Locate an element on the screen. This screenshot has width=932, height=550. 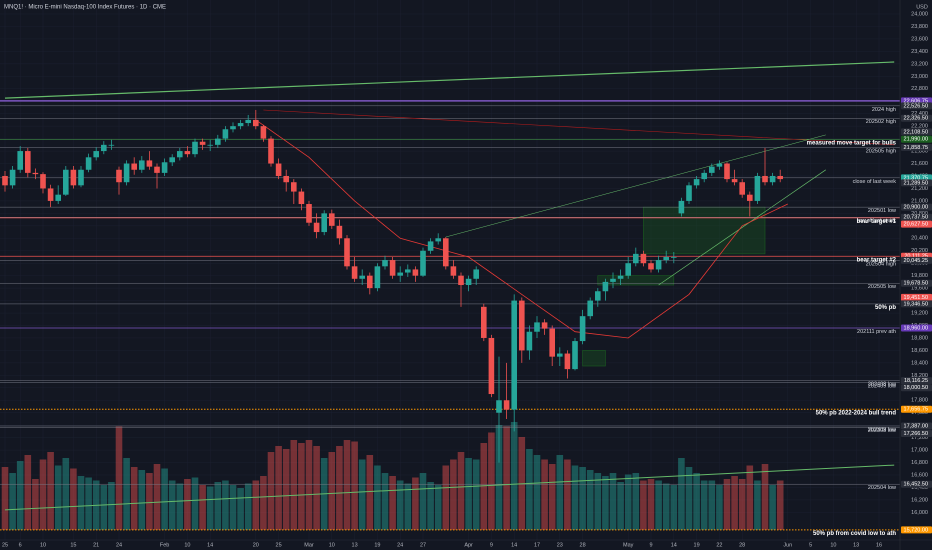
price-tag-label: 19,678.50 is located at coordinates (916, 284).